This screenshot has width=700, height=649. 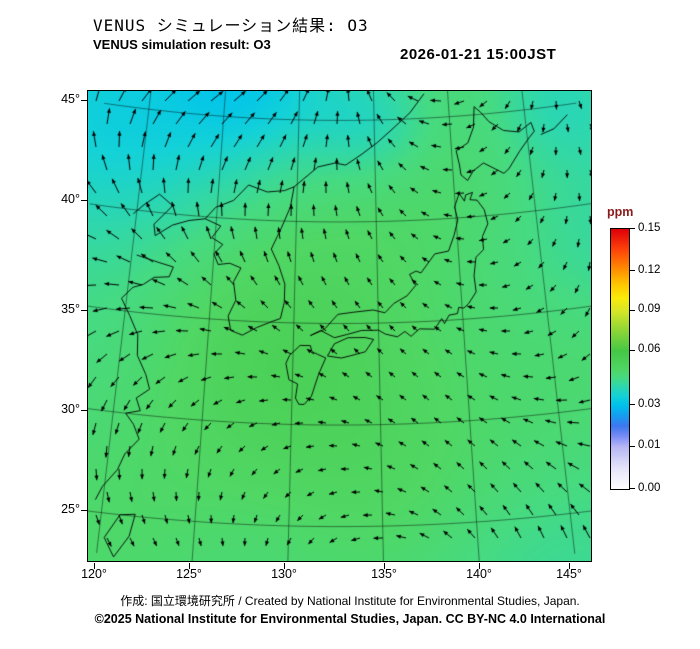 I want to click on page-title-japanese: VENUS シミュレーション結果: O3, so click(x=231, y=25).